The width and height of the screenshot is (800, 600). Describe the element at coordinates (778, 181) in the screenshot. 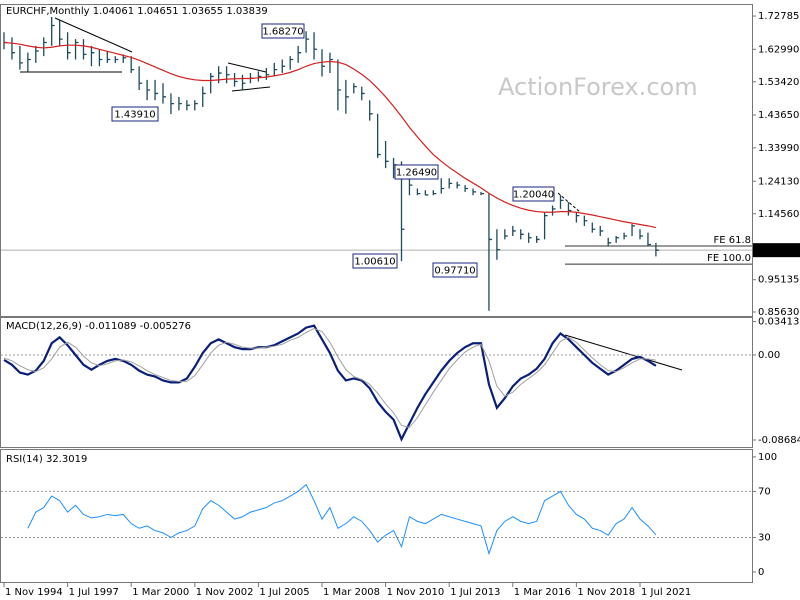

I see `y-tick-label: 1.24130` at that location.